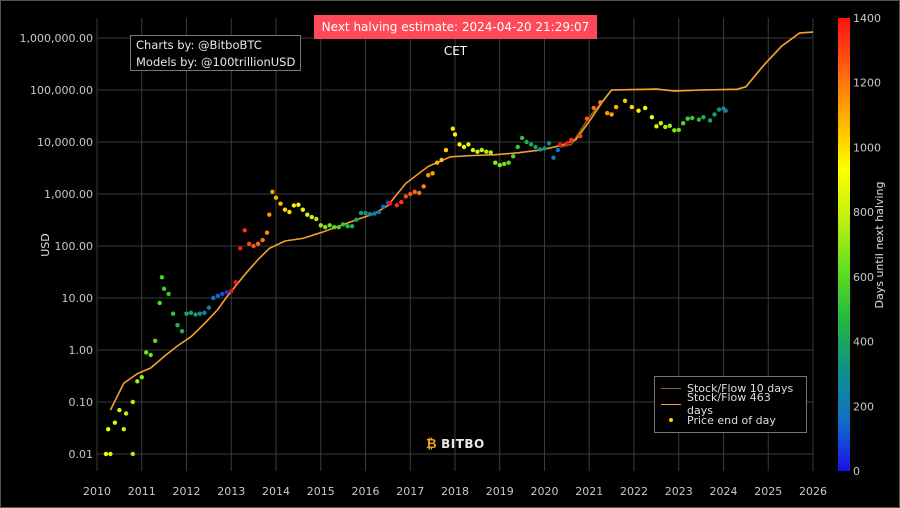 This screenshot has height=508, width=900. I want to click on colorbar-tick-label: 0, so click(856, 471).